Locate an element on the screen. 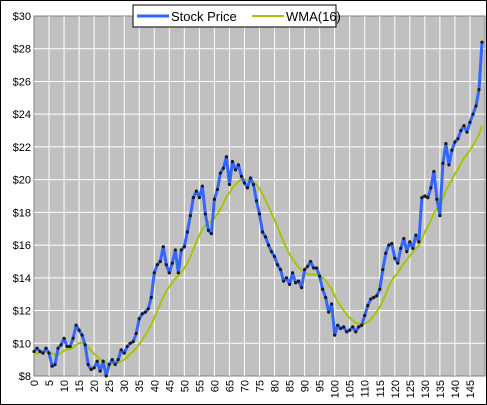 The height and width of the screenshot is (405, 487). x-tick-label: 105 is located at coordinates (351, 389).